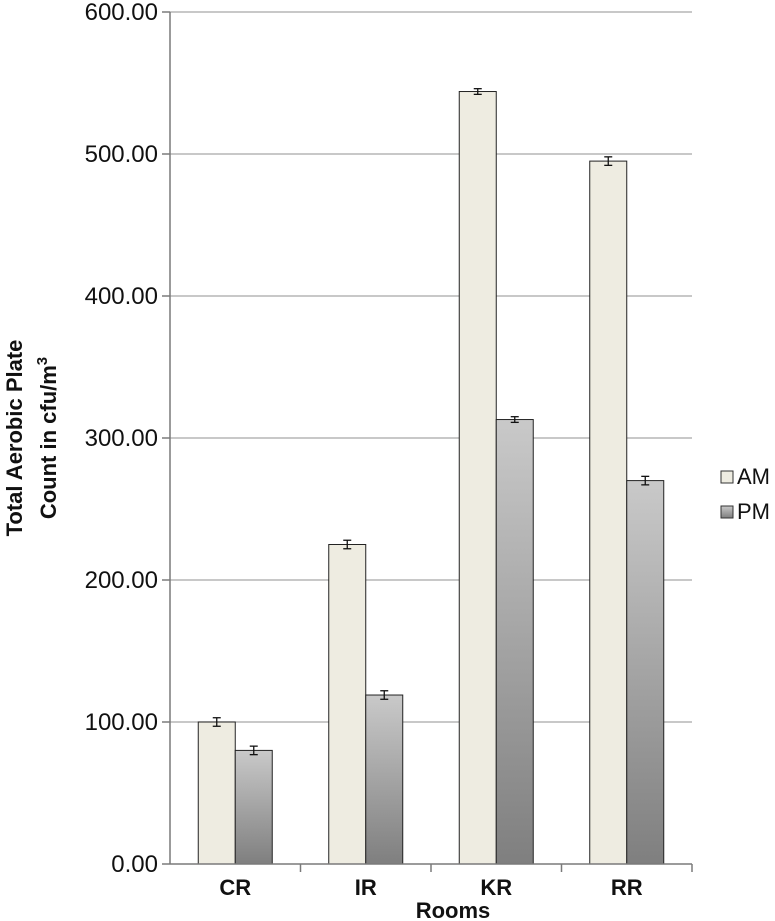 This screenshot has width=775, height=921. I want to click on bar-pm-cr, so click(253, 807).